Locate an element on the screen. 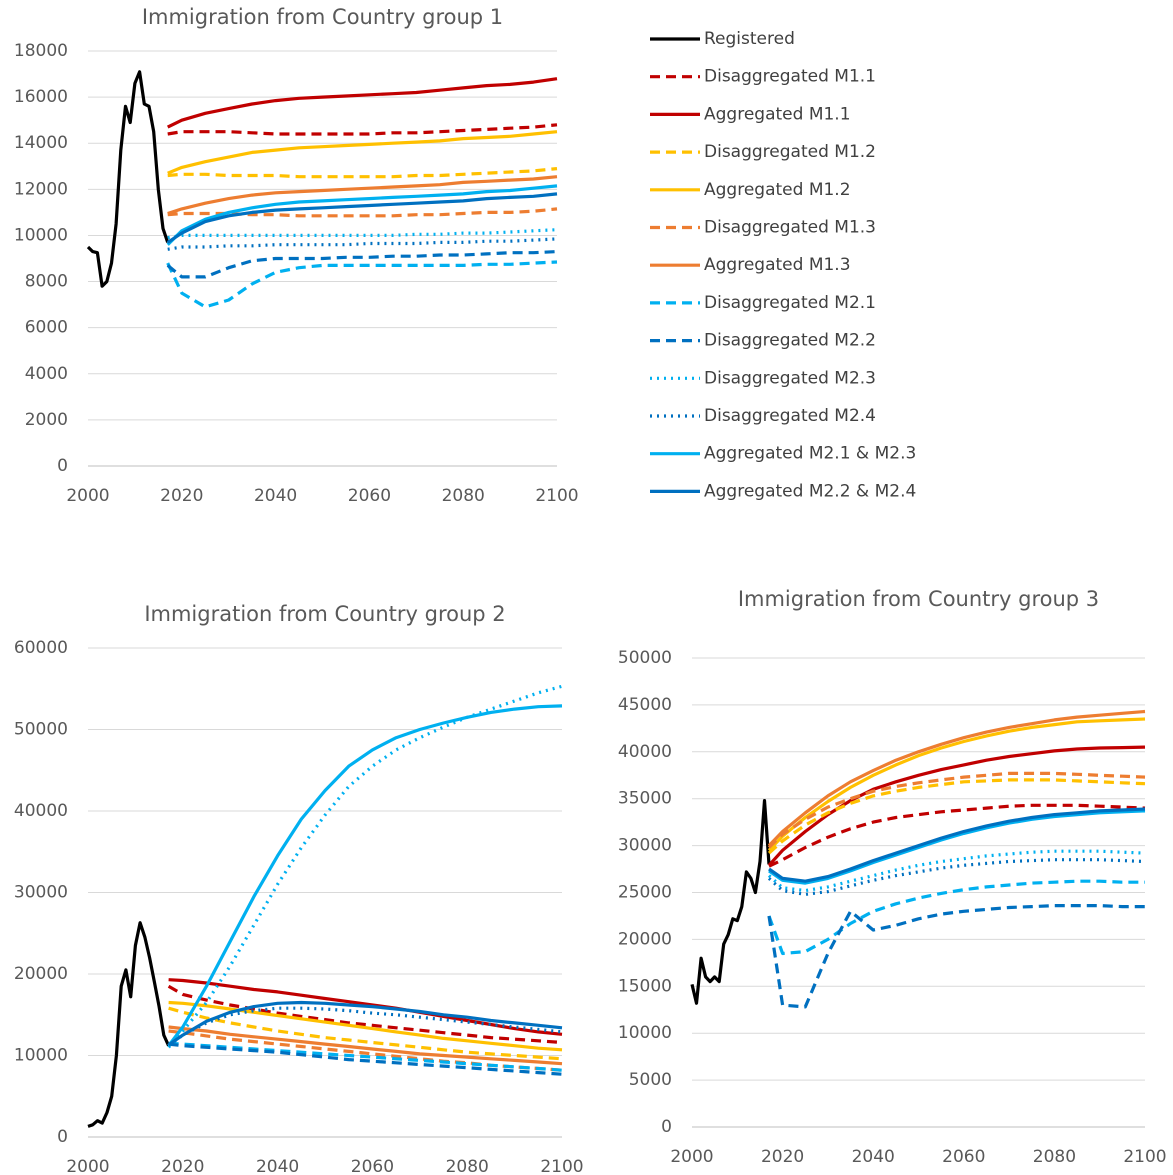  legend-label: Aggregated M2.1 & M2.3 is located at coordinates (810, 454).